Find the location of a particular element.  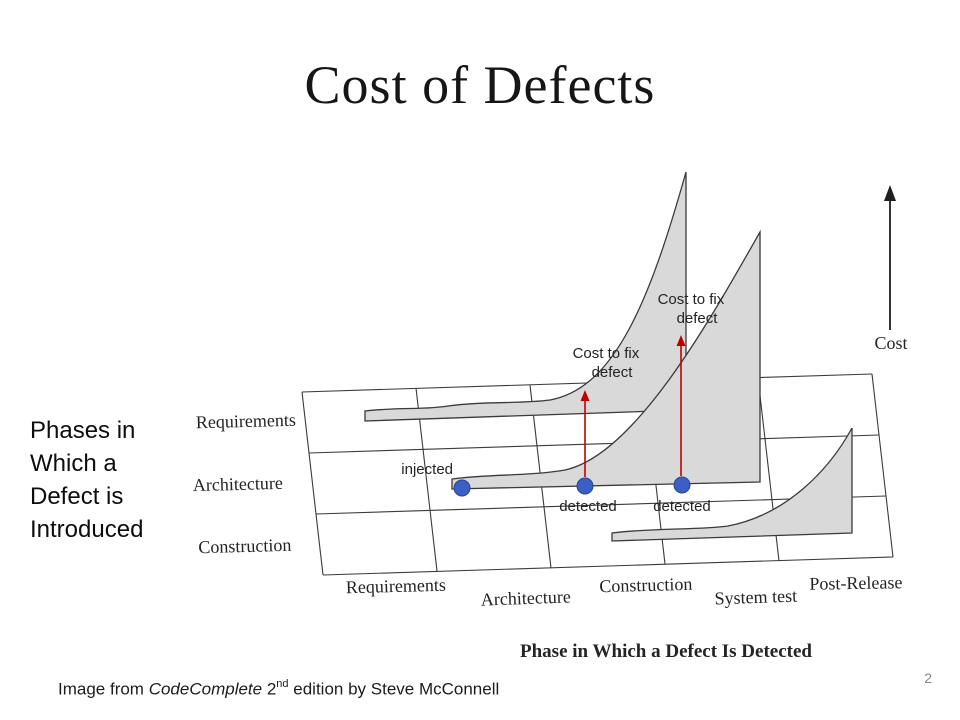

introduced-axis-note: Phases in Which a Defect is Introduced is located at coordinates (86, 480).